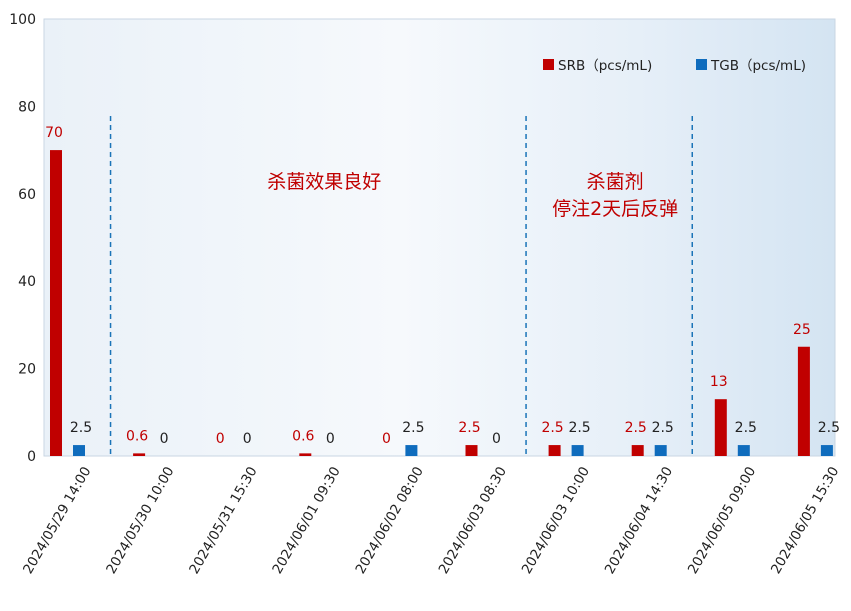 The height and width of the screenshot is (611, 851). What do you see at coordinates (389, 520) in the screenshot?
I see `x-tick-label: 2024/06/02 08:00` at bounding box center [389, 520].